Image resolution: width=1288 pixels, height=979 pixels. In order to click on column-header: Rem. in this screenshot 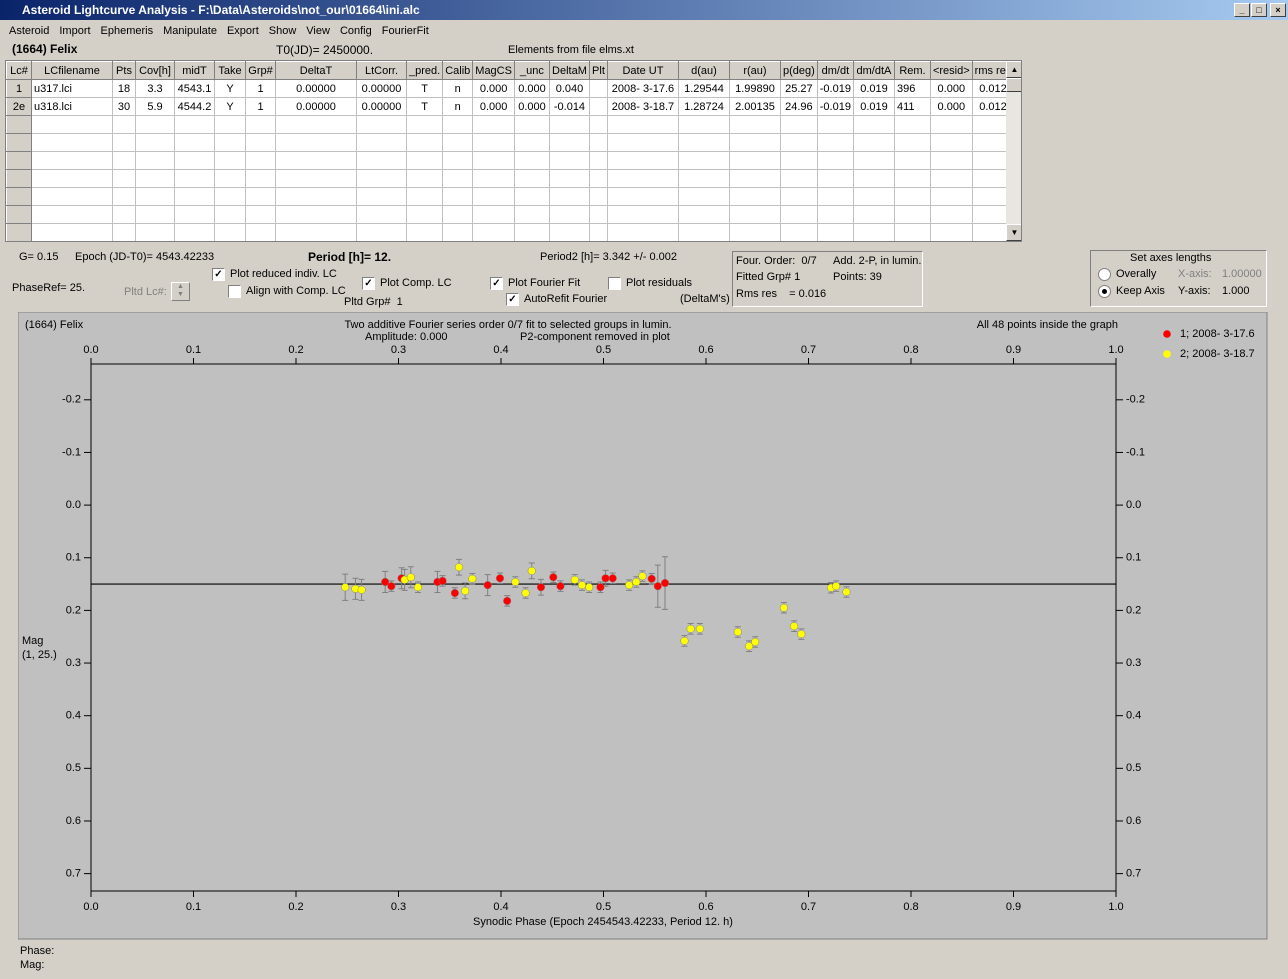, I will do `click(912, 70)`.